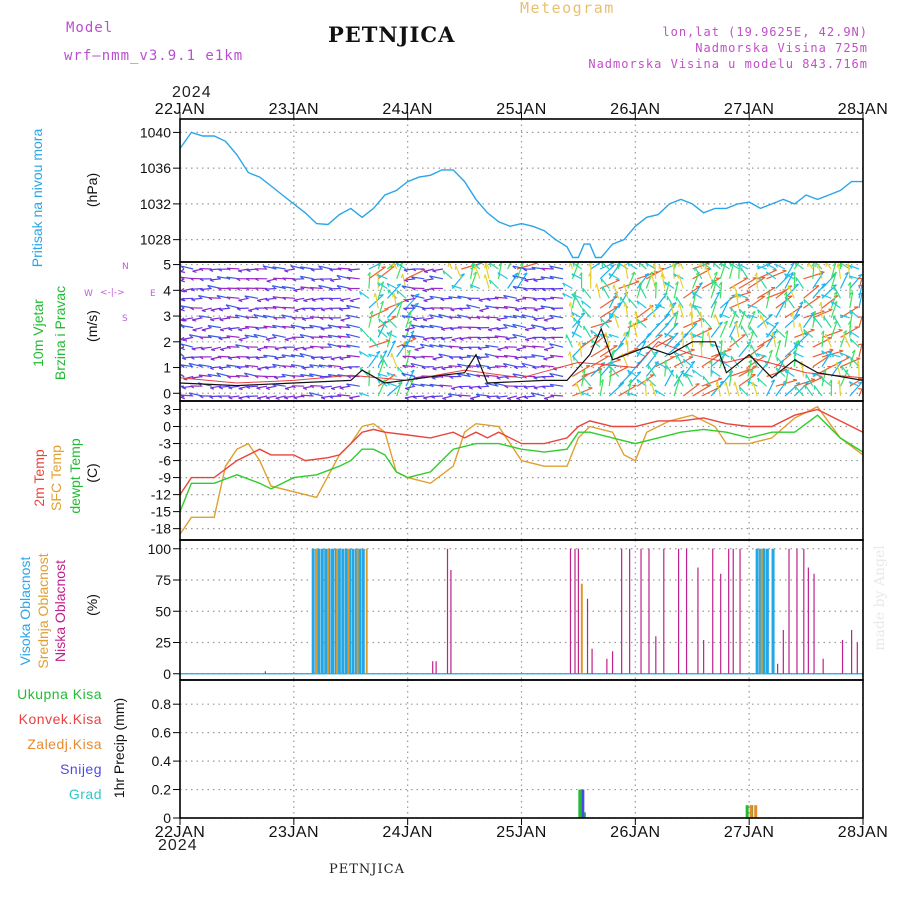 Image resolution: width=900 pixels, height=900 pixels. Describe the element at coordinates (162, 733) in the screenshot. I see `y-tick-label: 0.6` at that location.